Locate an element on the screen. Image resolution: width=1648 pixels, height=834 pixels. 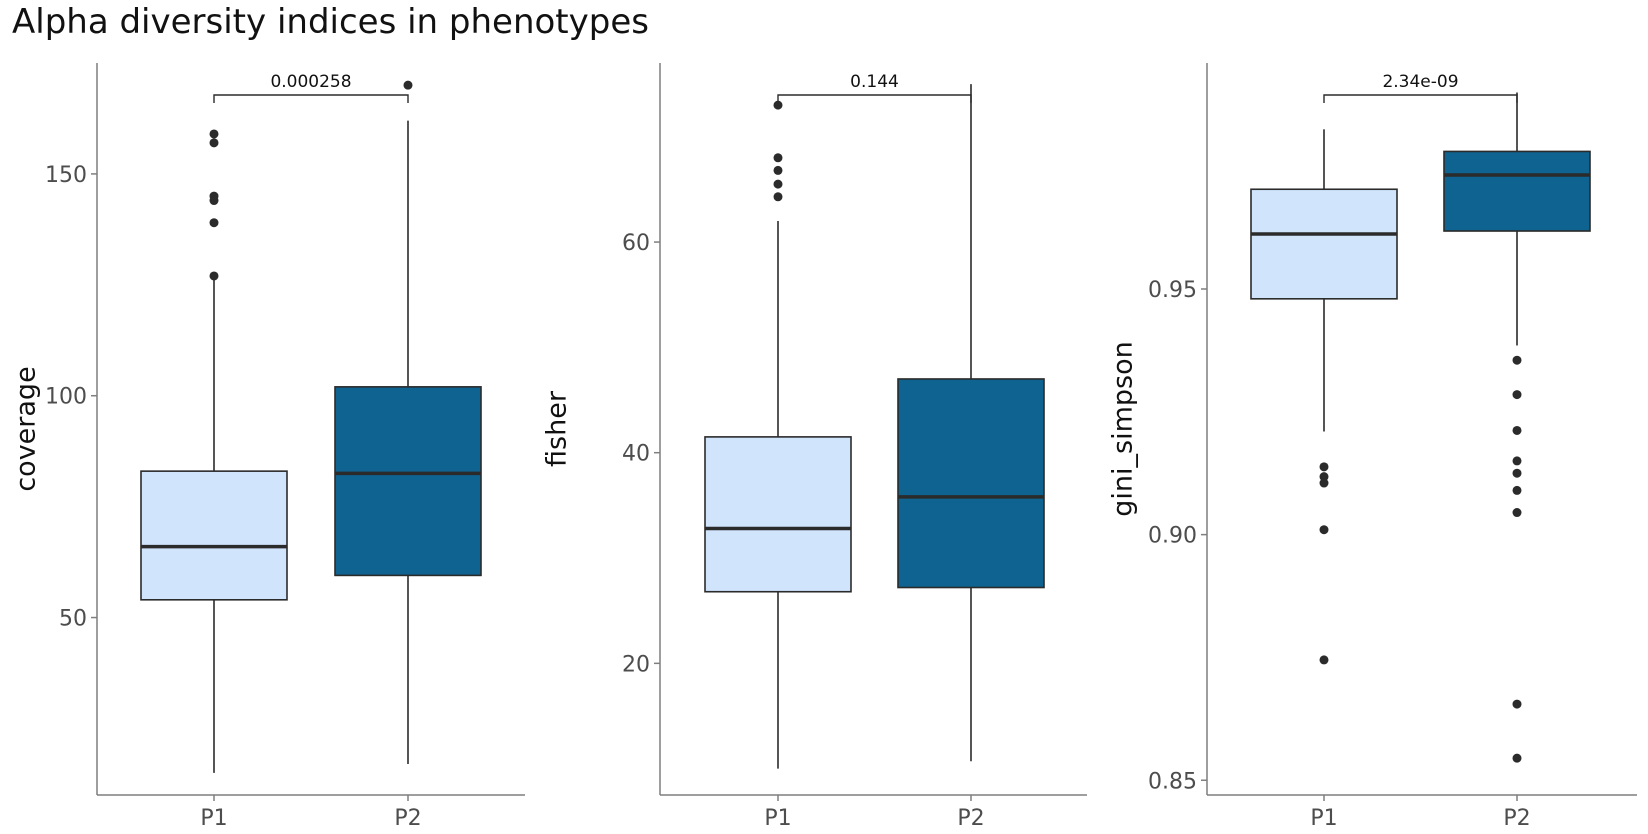
p-value-label: 2.34e-09 is located at coordinates (1420, 82).